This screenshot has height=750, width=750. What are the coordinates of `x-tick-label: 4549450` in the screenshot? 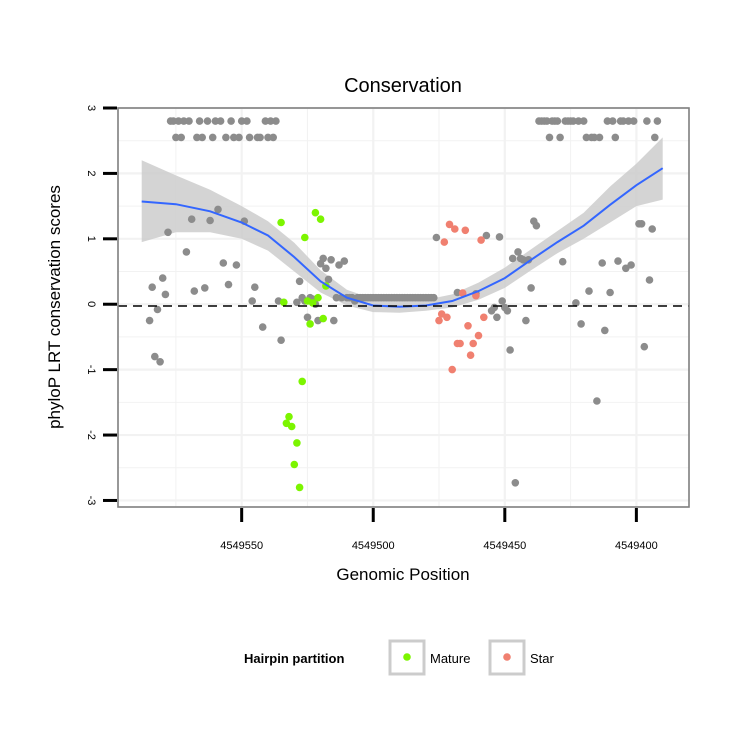 It's located at (504, 546).